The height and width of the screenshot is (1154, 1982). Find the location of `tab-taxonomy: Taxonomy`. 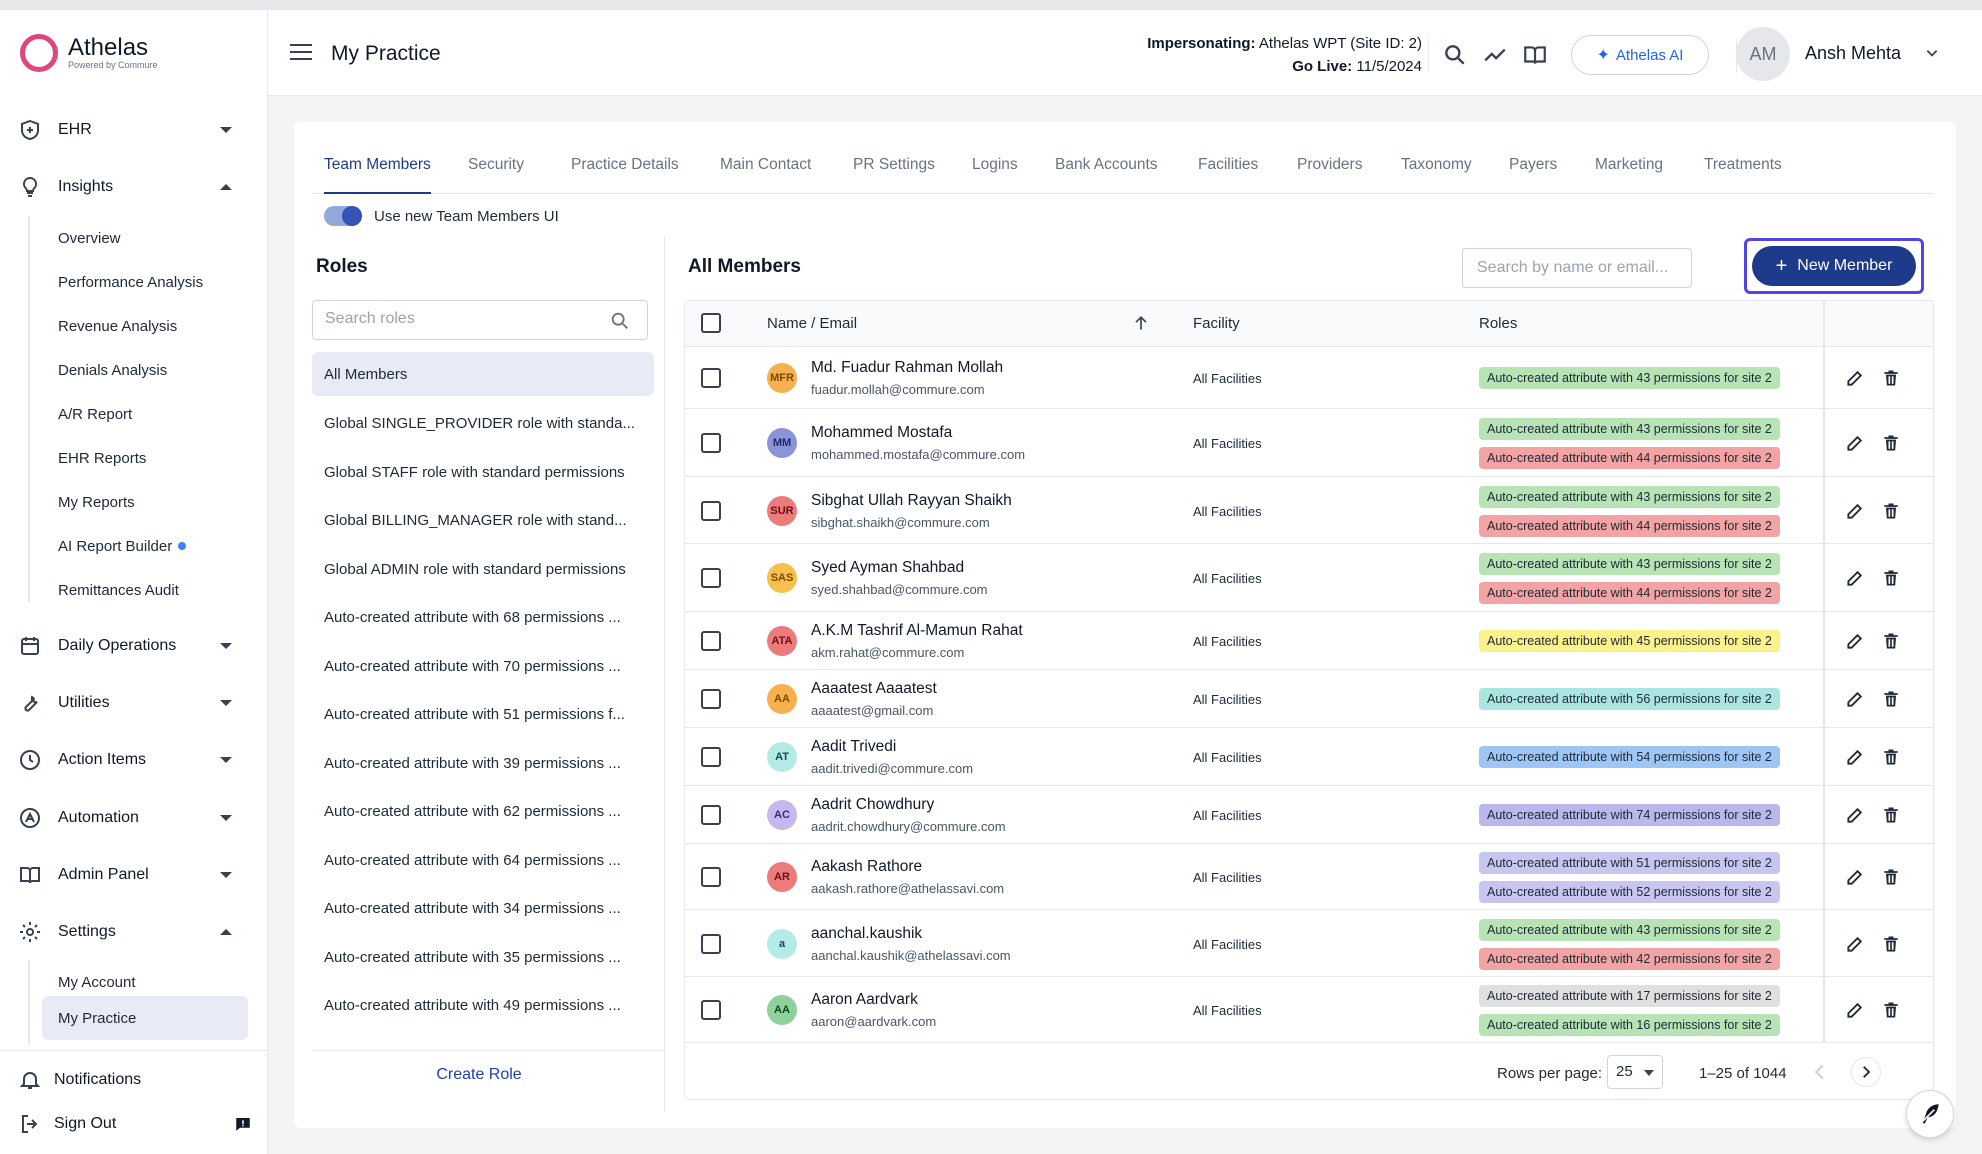

tab-taxonomy: Taxonomy is located at coordinates (1436, 164).